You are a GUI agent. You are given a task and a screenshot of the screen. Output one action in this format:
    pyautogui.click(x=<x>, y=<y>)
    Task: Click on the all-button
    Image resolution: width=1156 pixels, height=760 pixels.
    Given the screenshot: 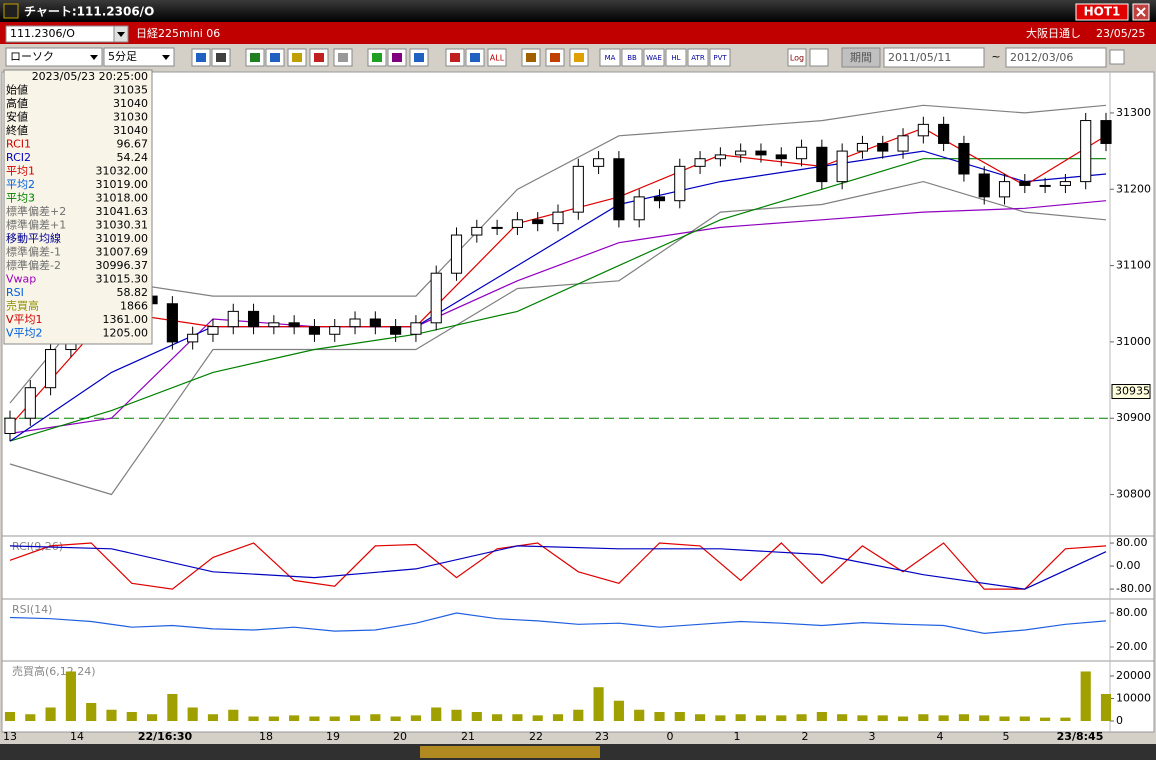 What is the action you would take?
    pyautogui.click(x=497, y=57)
    